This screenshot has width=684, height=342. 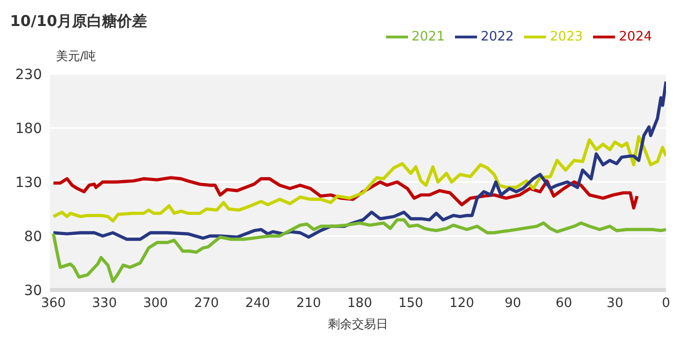 I want to click on y-tick-label: 130, so click(x=28, y=182).